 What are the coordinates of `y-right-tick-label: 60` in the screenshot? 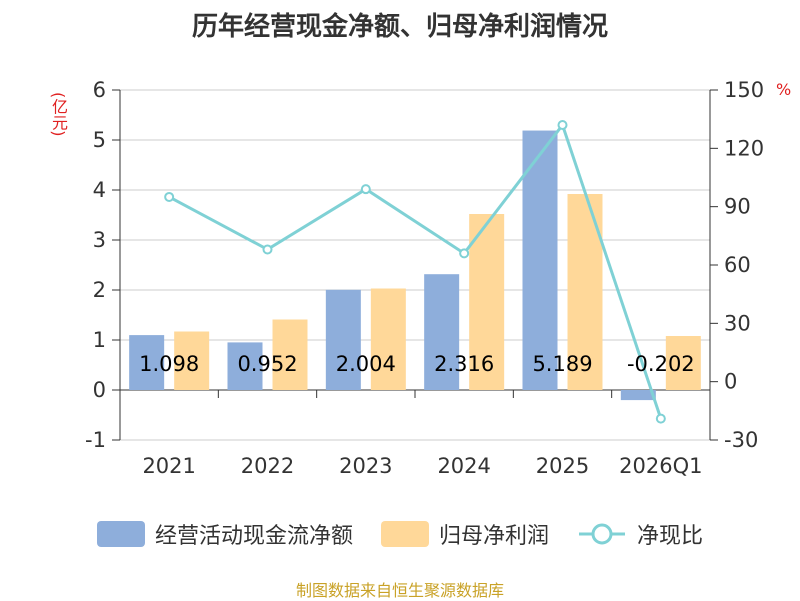 It's located at (737, 265).